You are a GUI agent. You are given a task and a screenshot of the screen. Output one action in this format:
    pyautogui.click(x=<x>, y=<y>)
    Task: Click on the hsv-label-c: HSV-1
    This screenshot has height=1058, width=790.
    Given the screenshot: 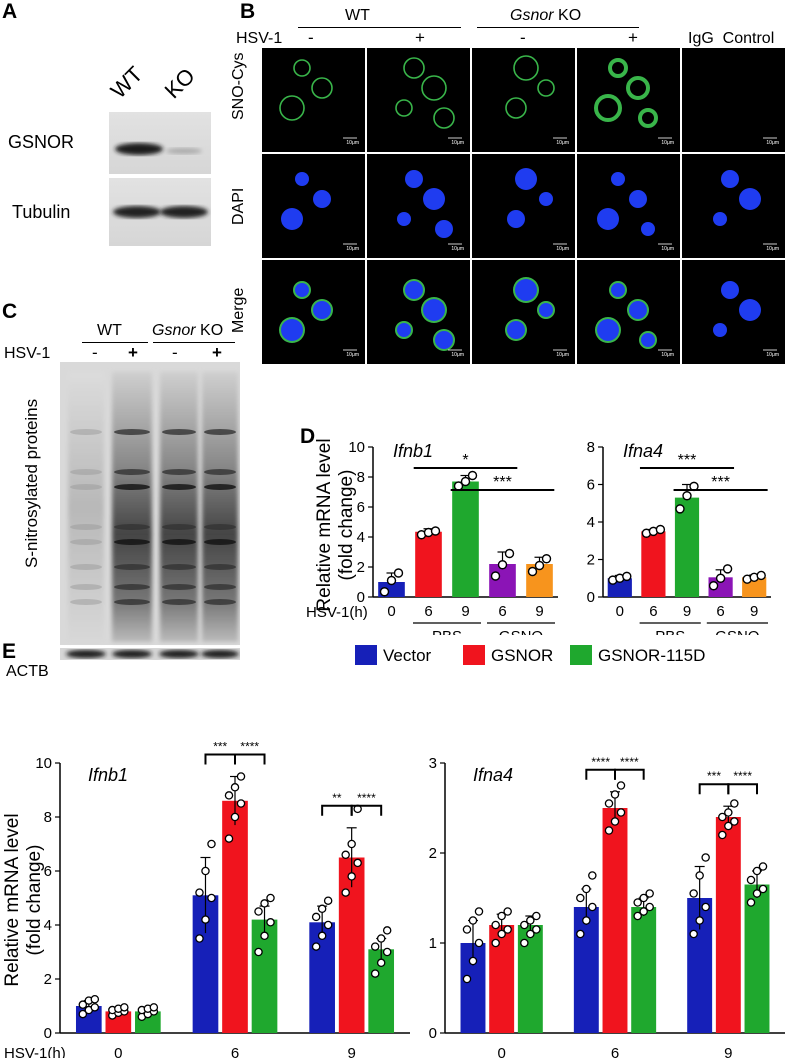 What is the action you would take?
    pyautogui.click(x=27, y=353)
    